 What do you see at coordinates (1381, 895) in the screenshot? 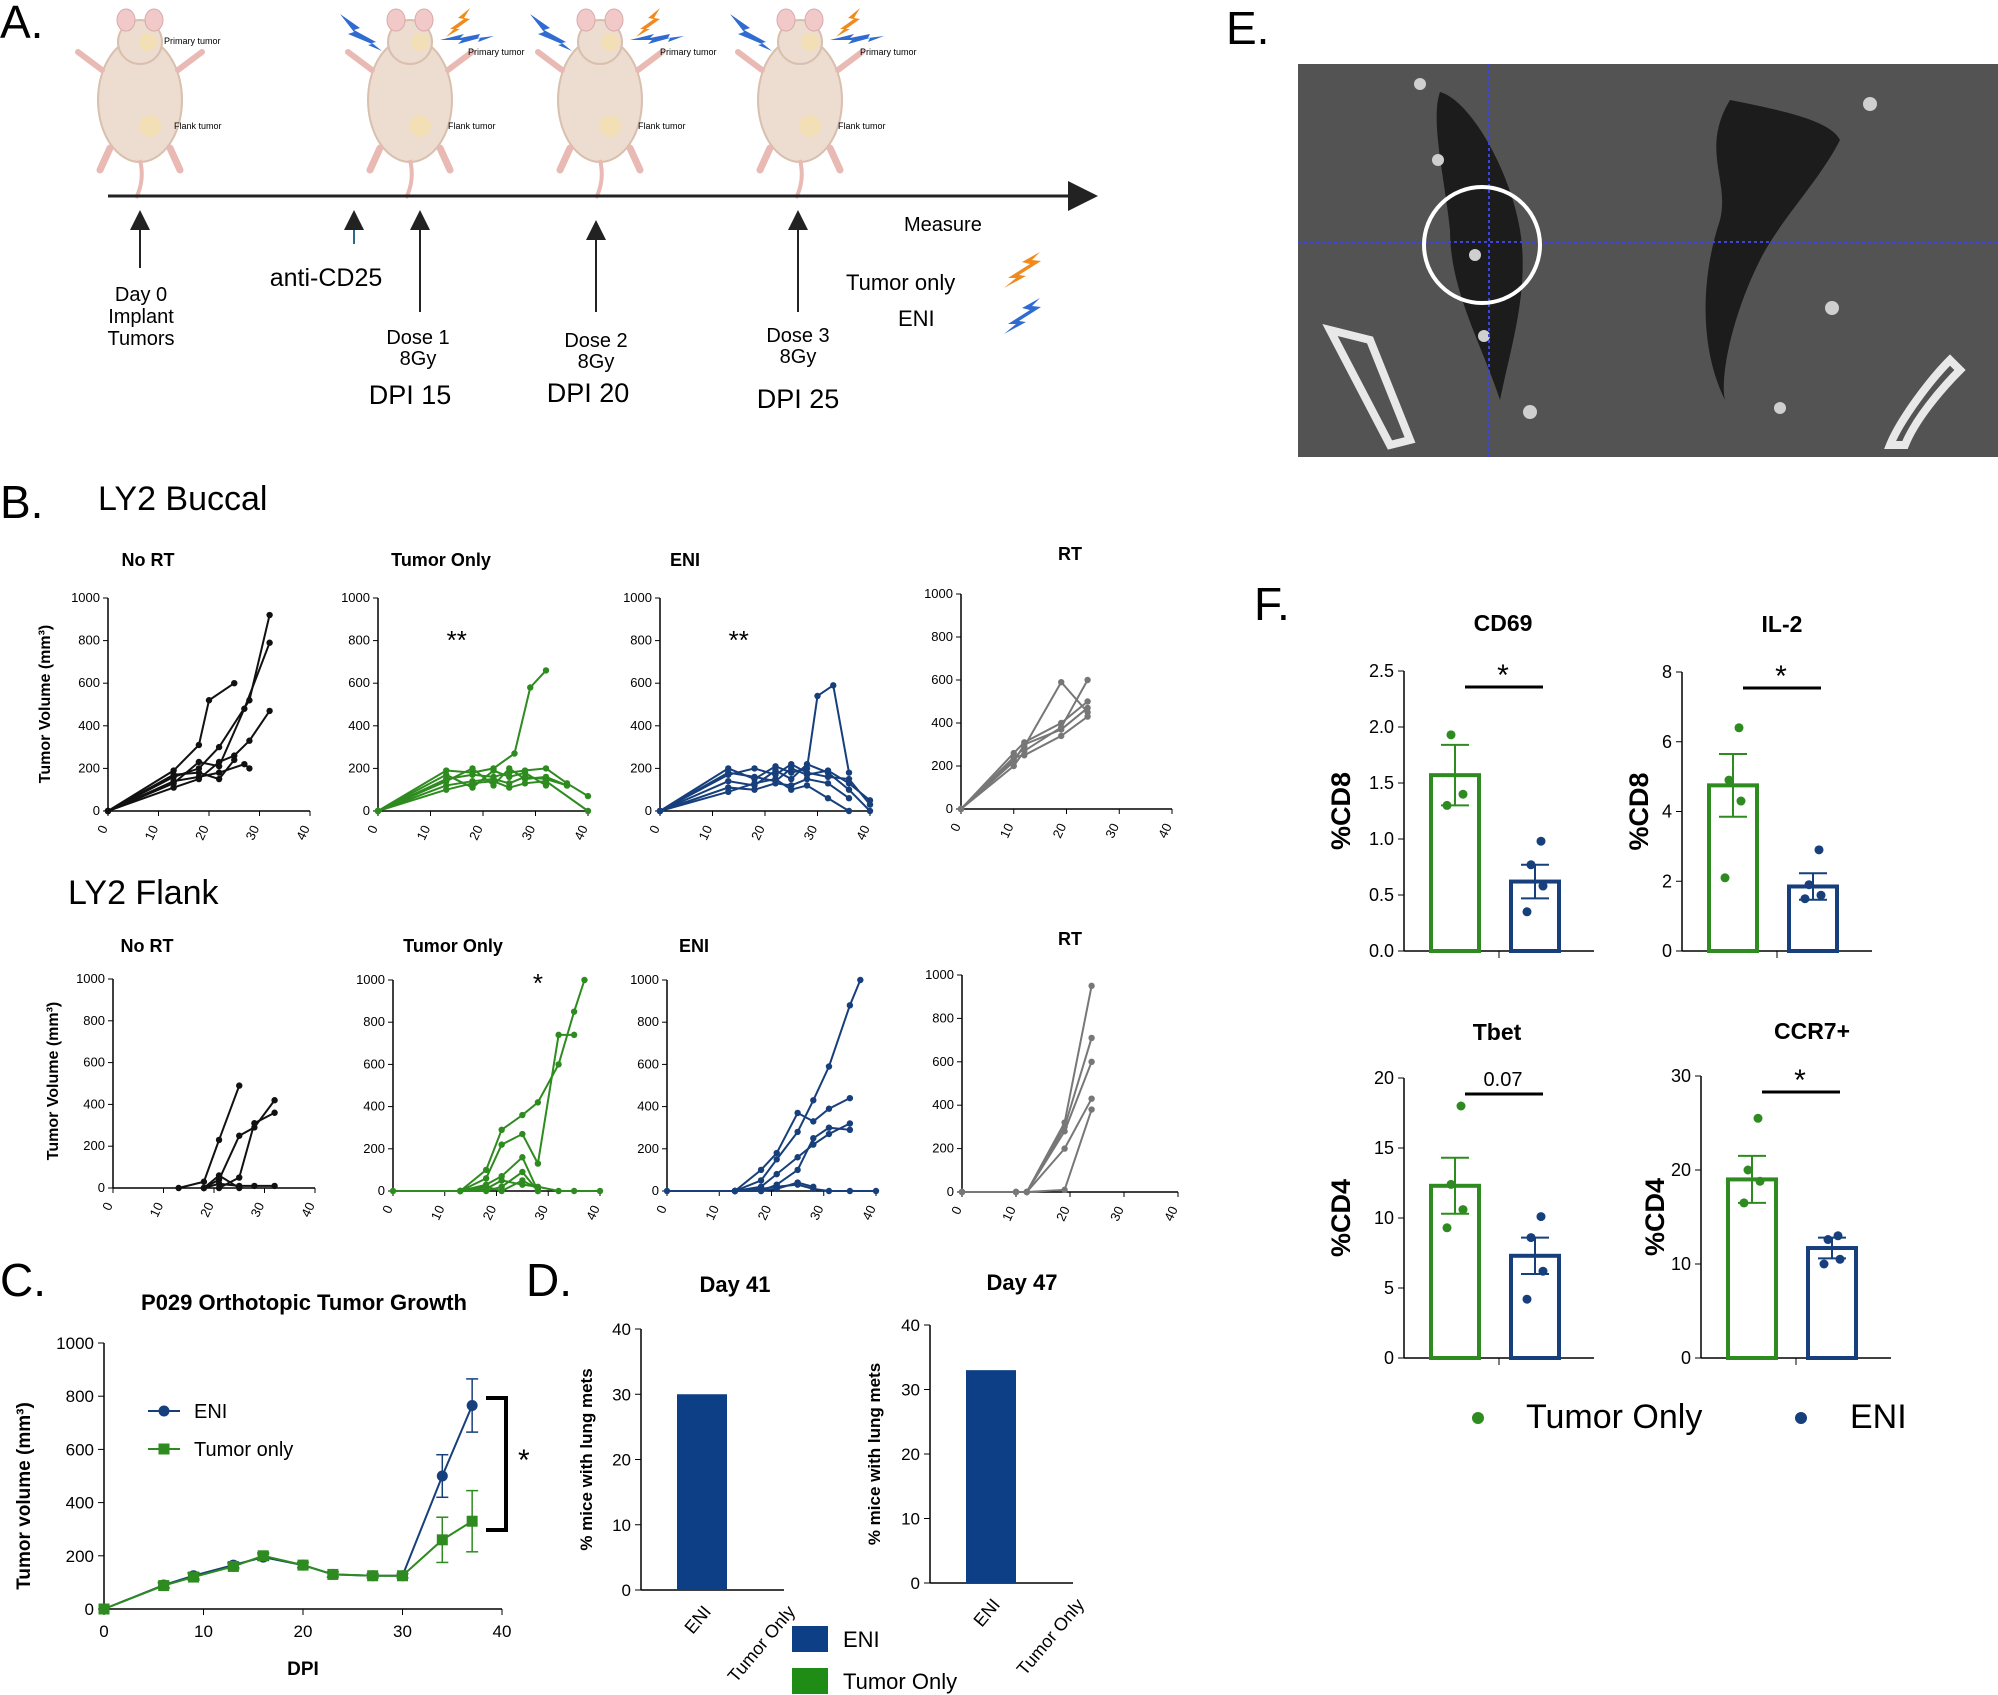
I see `y-tick-label: 0.5` at bounding box center [1381, 895].